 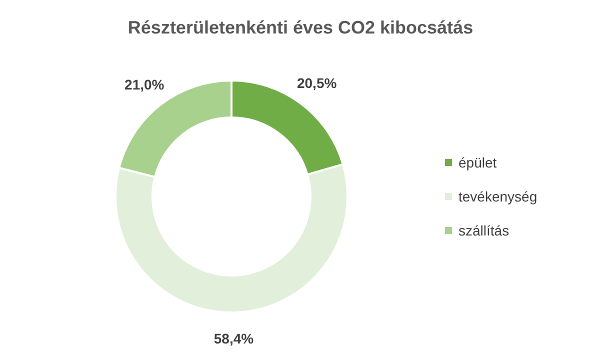 What do you see at coordinates (234, 338) in the screenshot?
I see `data-label: 58,4%` at bounding box center [234, 338].